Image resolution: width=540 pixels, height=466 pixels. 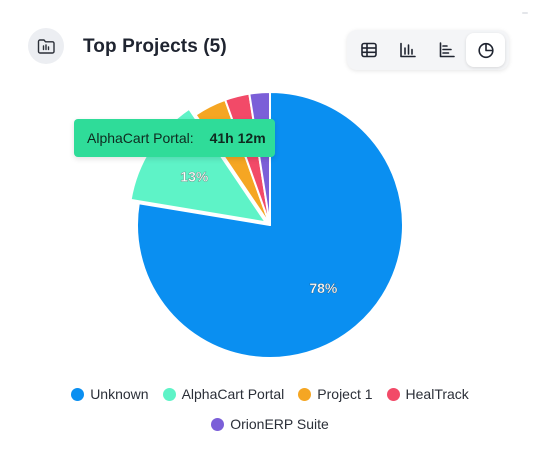 I want to click on pie-chart-icon, so click(x=485, y=50).